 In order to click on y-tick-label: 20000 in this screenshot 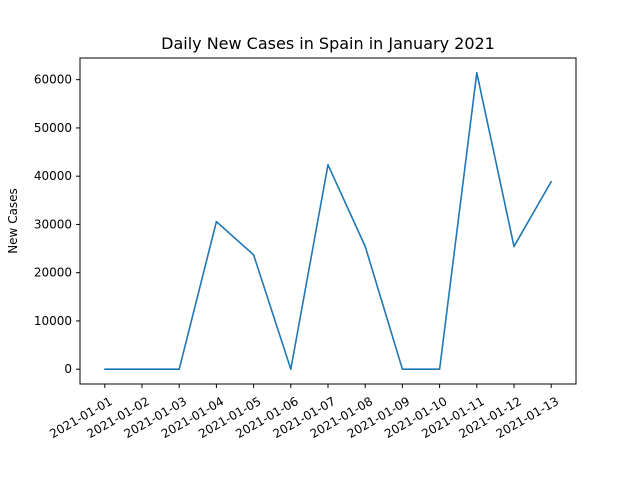, I will do `click(53, 273)`.